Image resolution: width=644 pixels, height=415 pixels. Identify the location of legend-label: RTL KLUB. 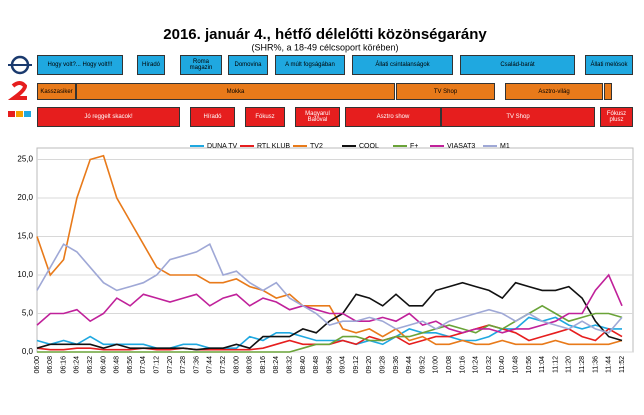
(273, 146).